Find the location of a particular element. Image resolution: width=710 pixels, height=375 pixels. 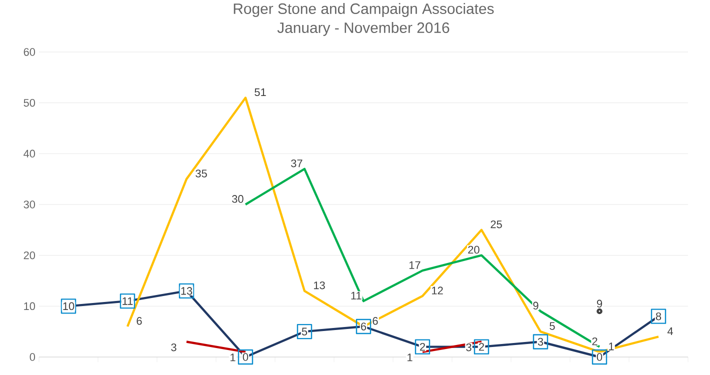

data-label: 30 is located at coordinates (238, 199).